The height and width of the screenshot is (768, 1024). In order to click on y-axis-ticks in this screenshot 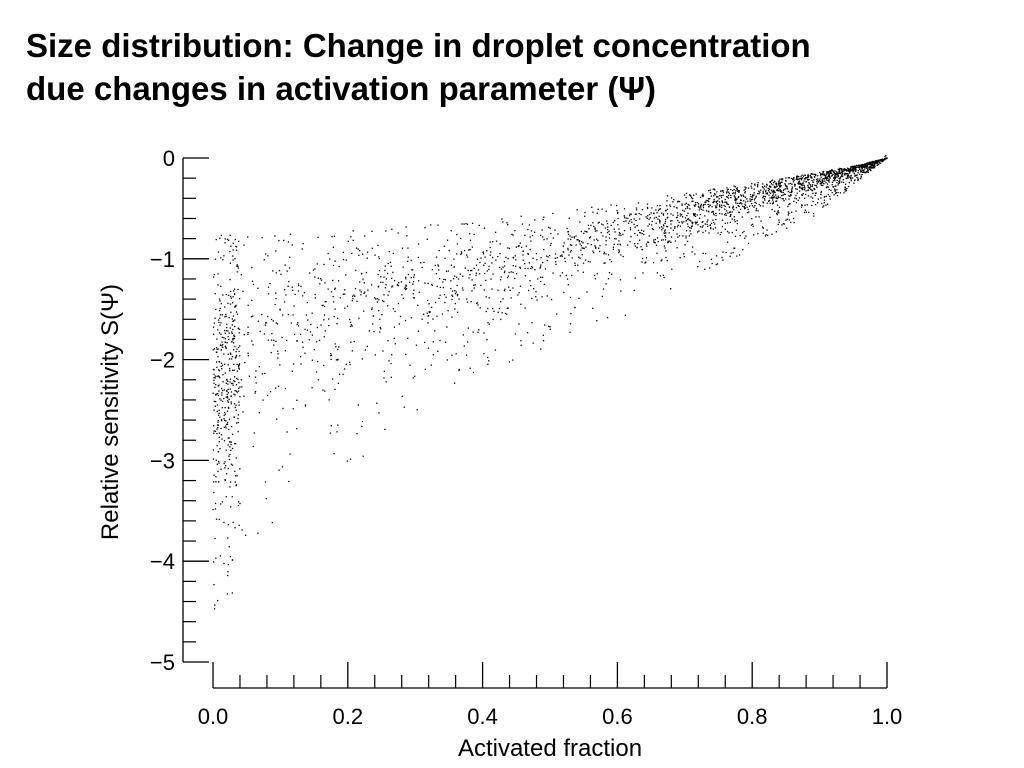, I will do `click(196, 410)`.